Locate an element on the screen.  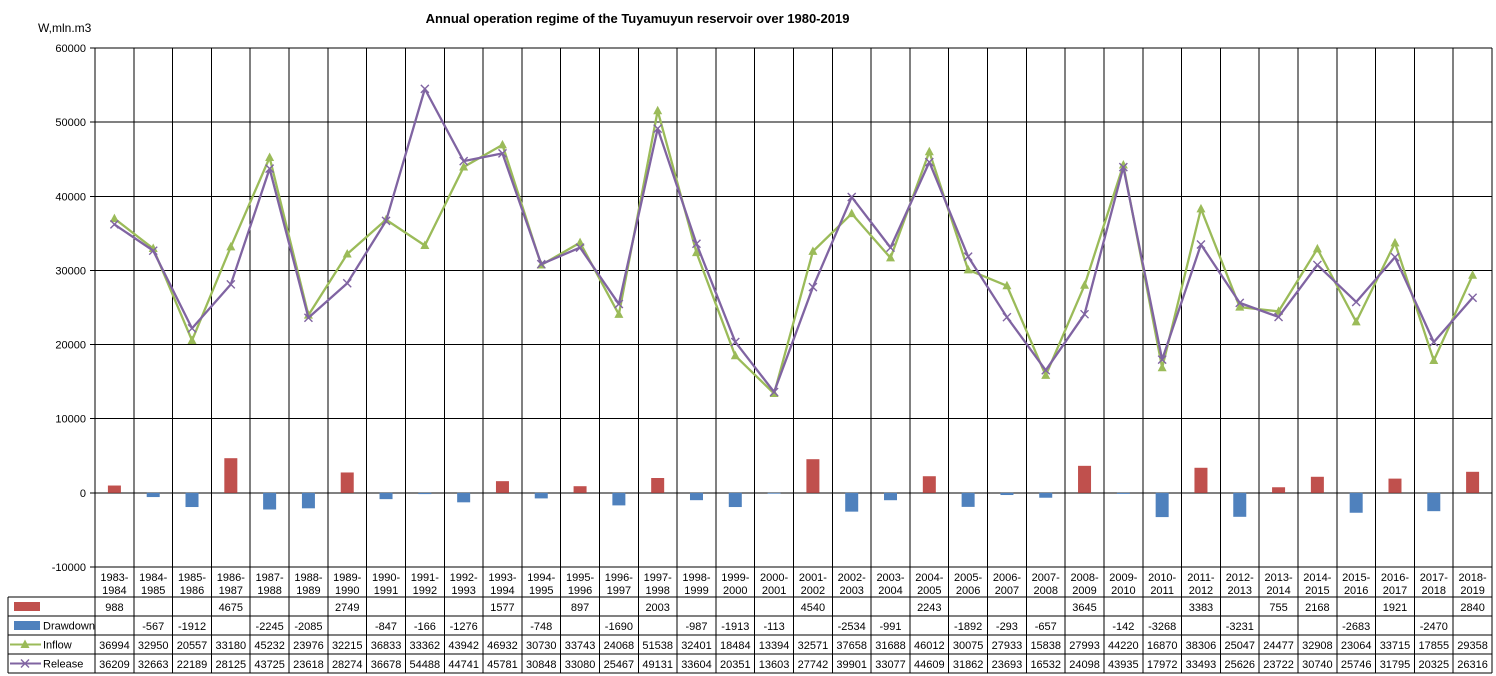
table-cell-value: 33743 is located at coordinates (580, 646).